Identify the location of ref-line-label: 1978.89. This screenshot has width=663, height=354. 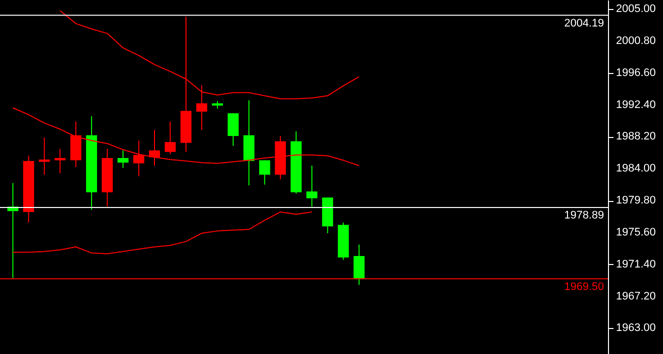
(584, 215).